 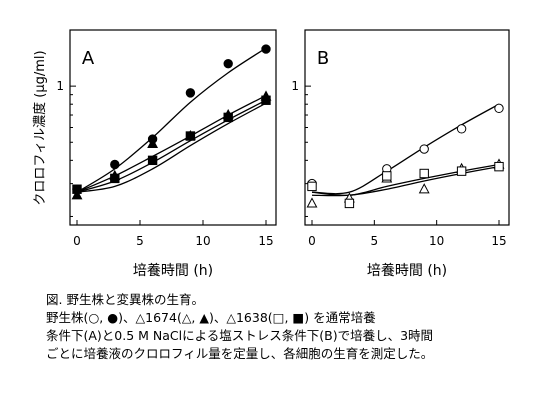 I want to click on caption-line: 野生株(○, ●)、△1674(△, ▲)、△1638(□, ■) を通常培養, so click(x=211, y=317).